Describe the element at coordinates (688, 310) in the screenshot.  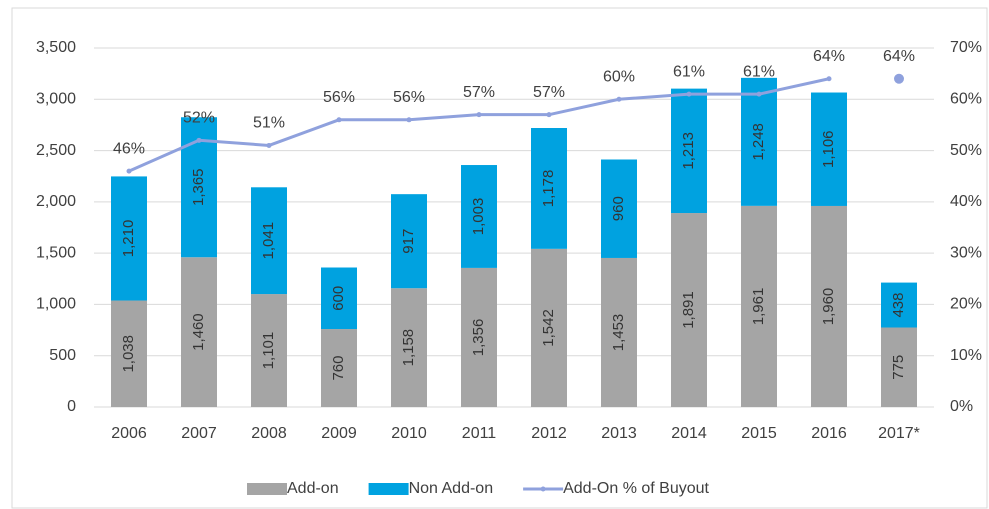
I see `bar-value-label: 1,891` at that location.